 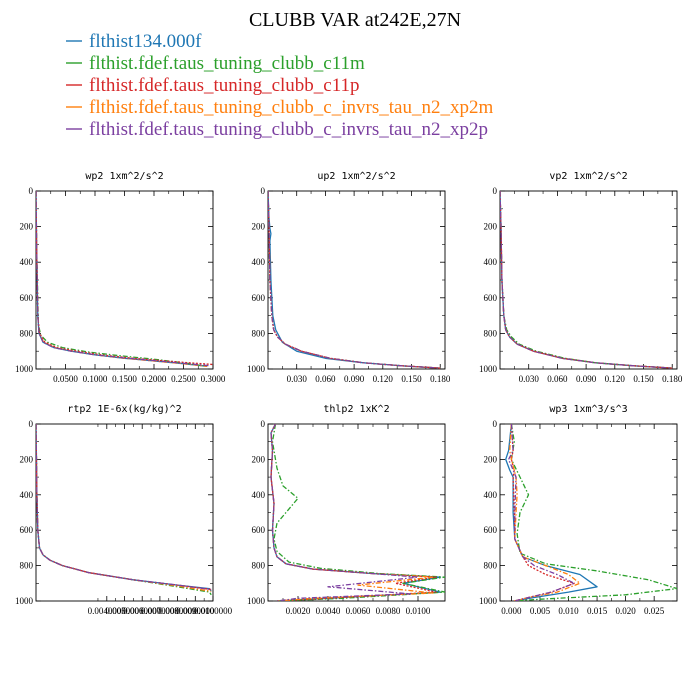 What do you see at coordinates (440, 379) in the screenshot?
I see `x-tick-label: 0.180` at bounding box center [440, 379].